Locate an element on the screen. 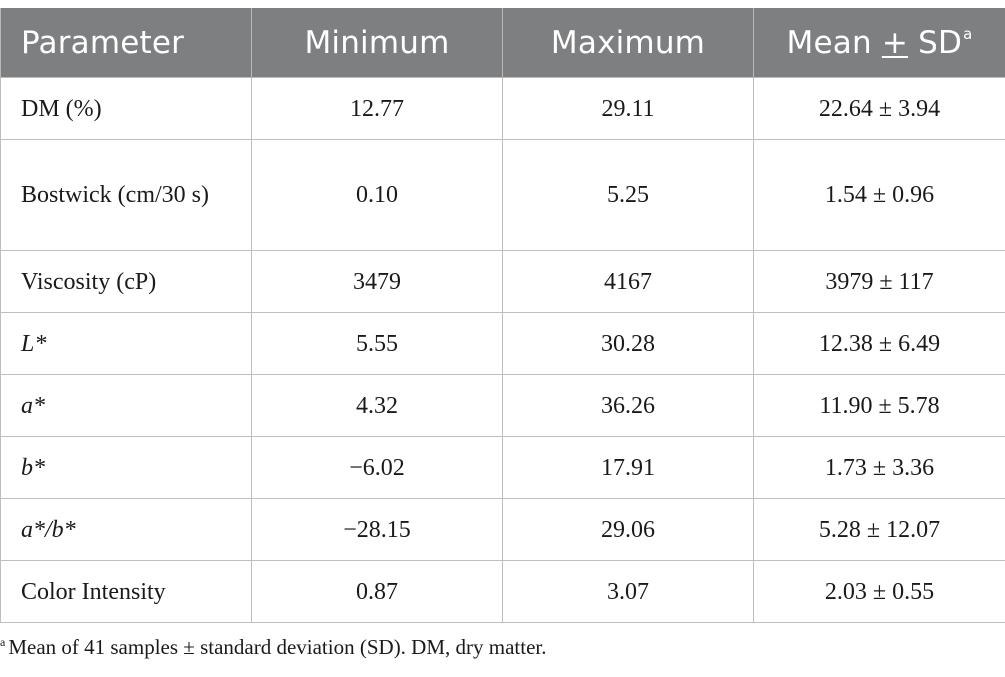 The width and height of the screenshot is (1005, 677). cell-minimum: 12.77 is located at coordinates (377, 108).